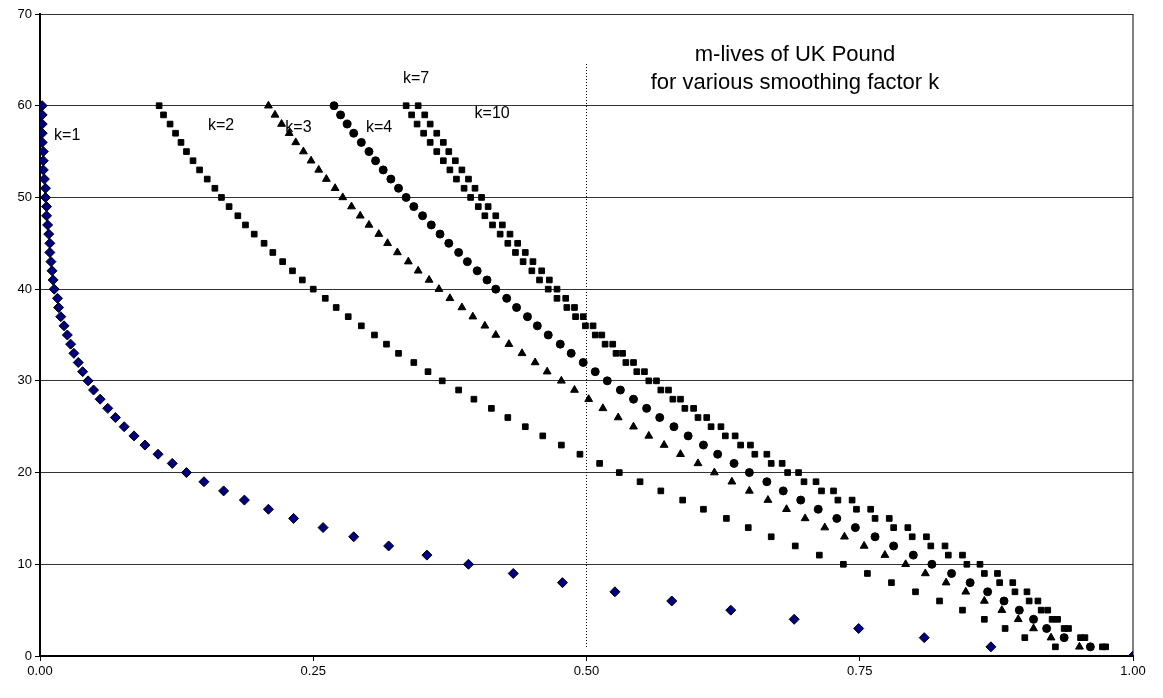 The width and height of the screenshot is (1163, 698). I want to click on y-tick-label: 0, so click(28, 655).